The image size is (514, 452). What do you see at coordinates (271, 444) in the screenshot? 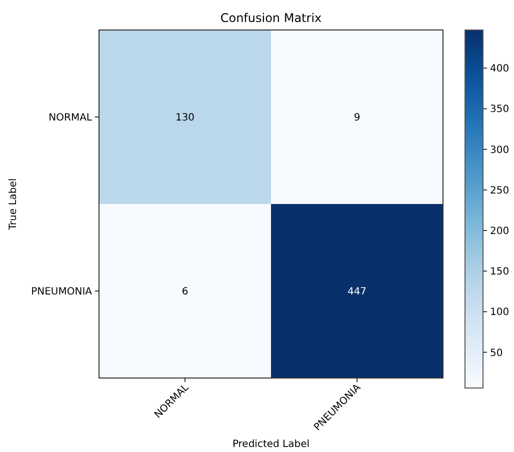
I see `x-axis-title: Predicted Label` at bounding box center [271, 444].